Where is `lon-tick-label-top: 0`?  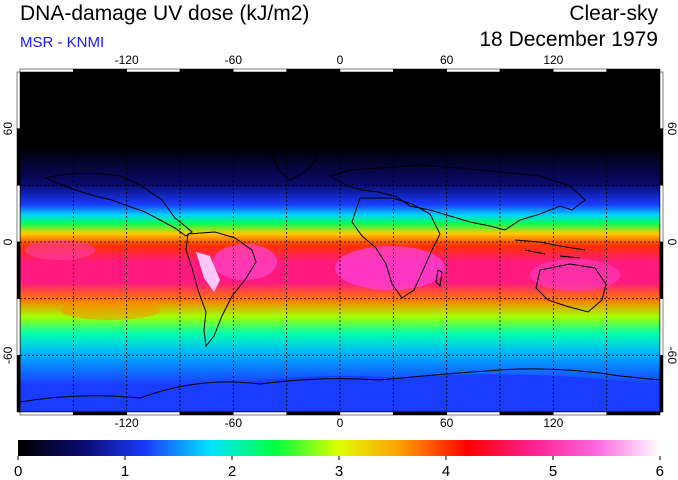
lon-tick-label-top: 0 is located at coordinates (340, 60).